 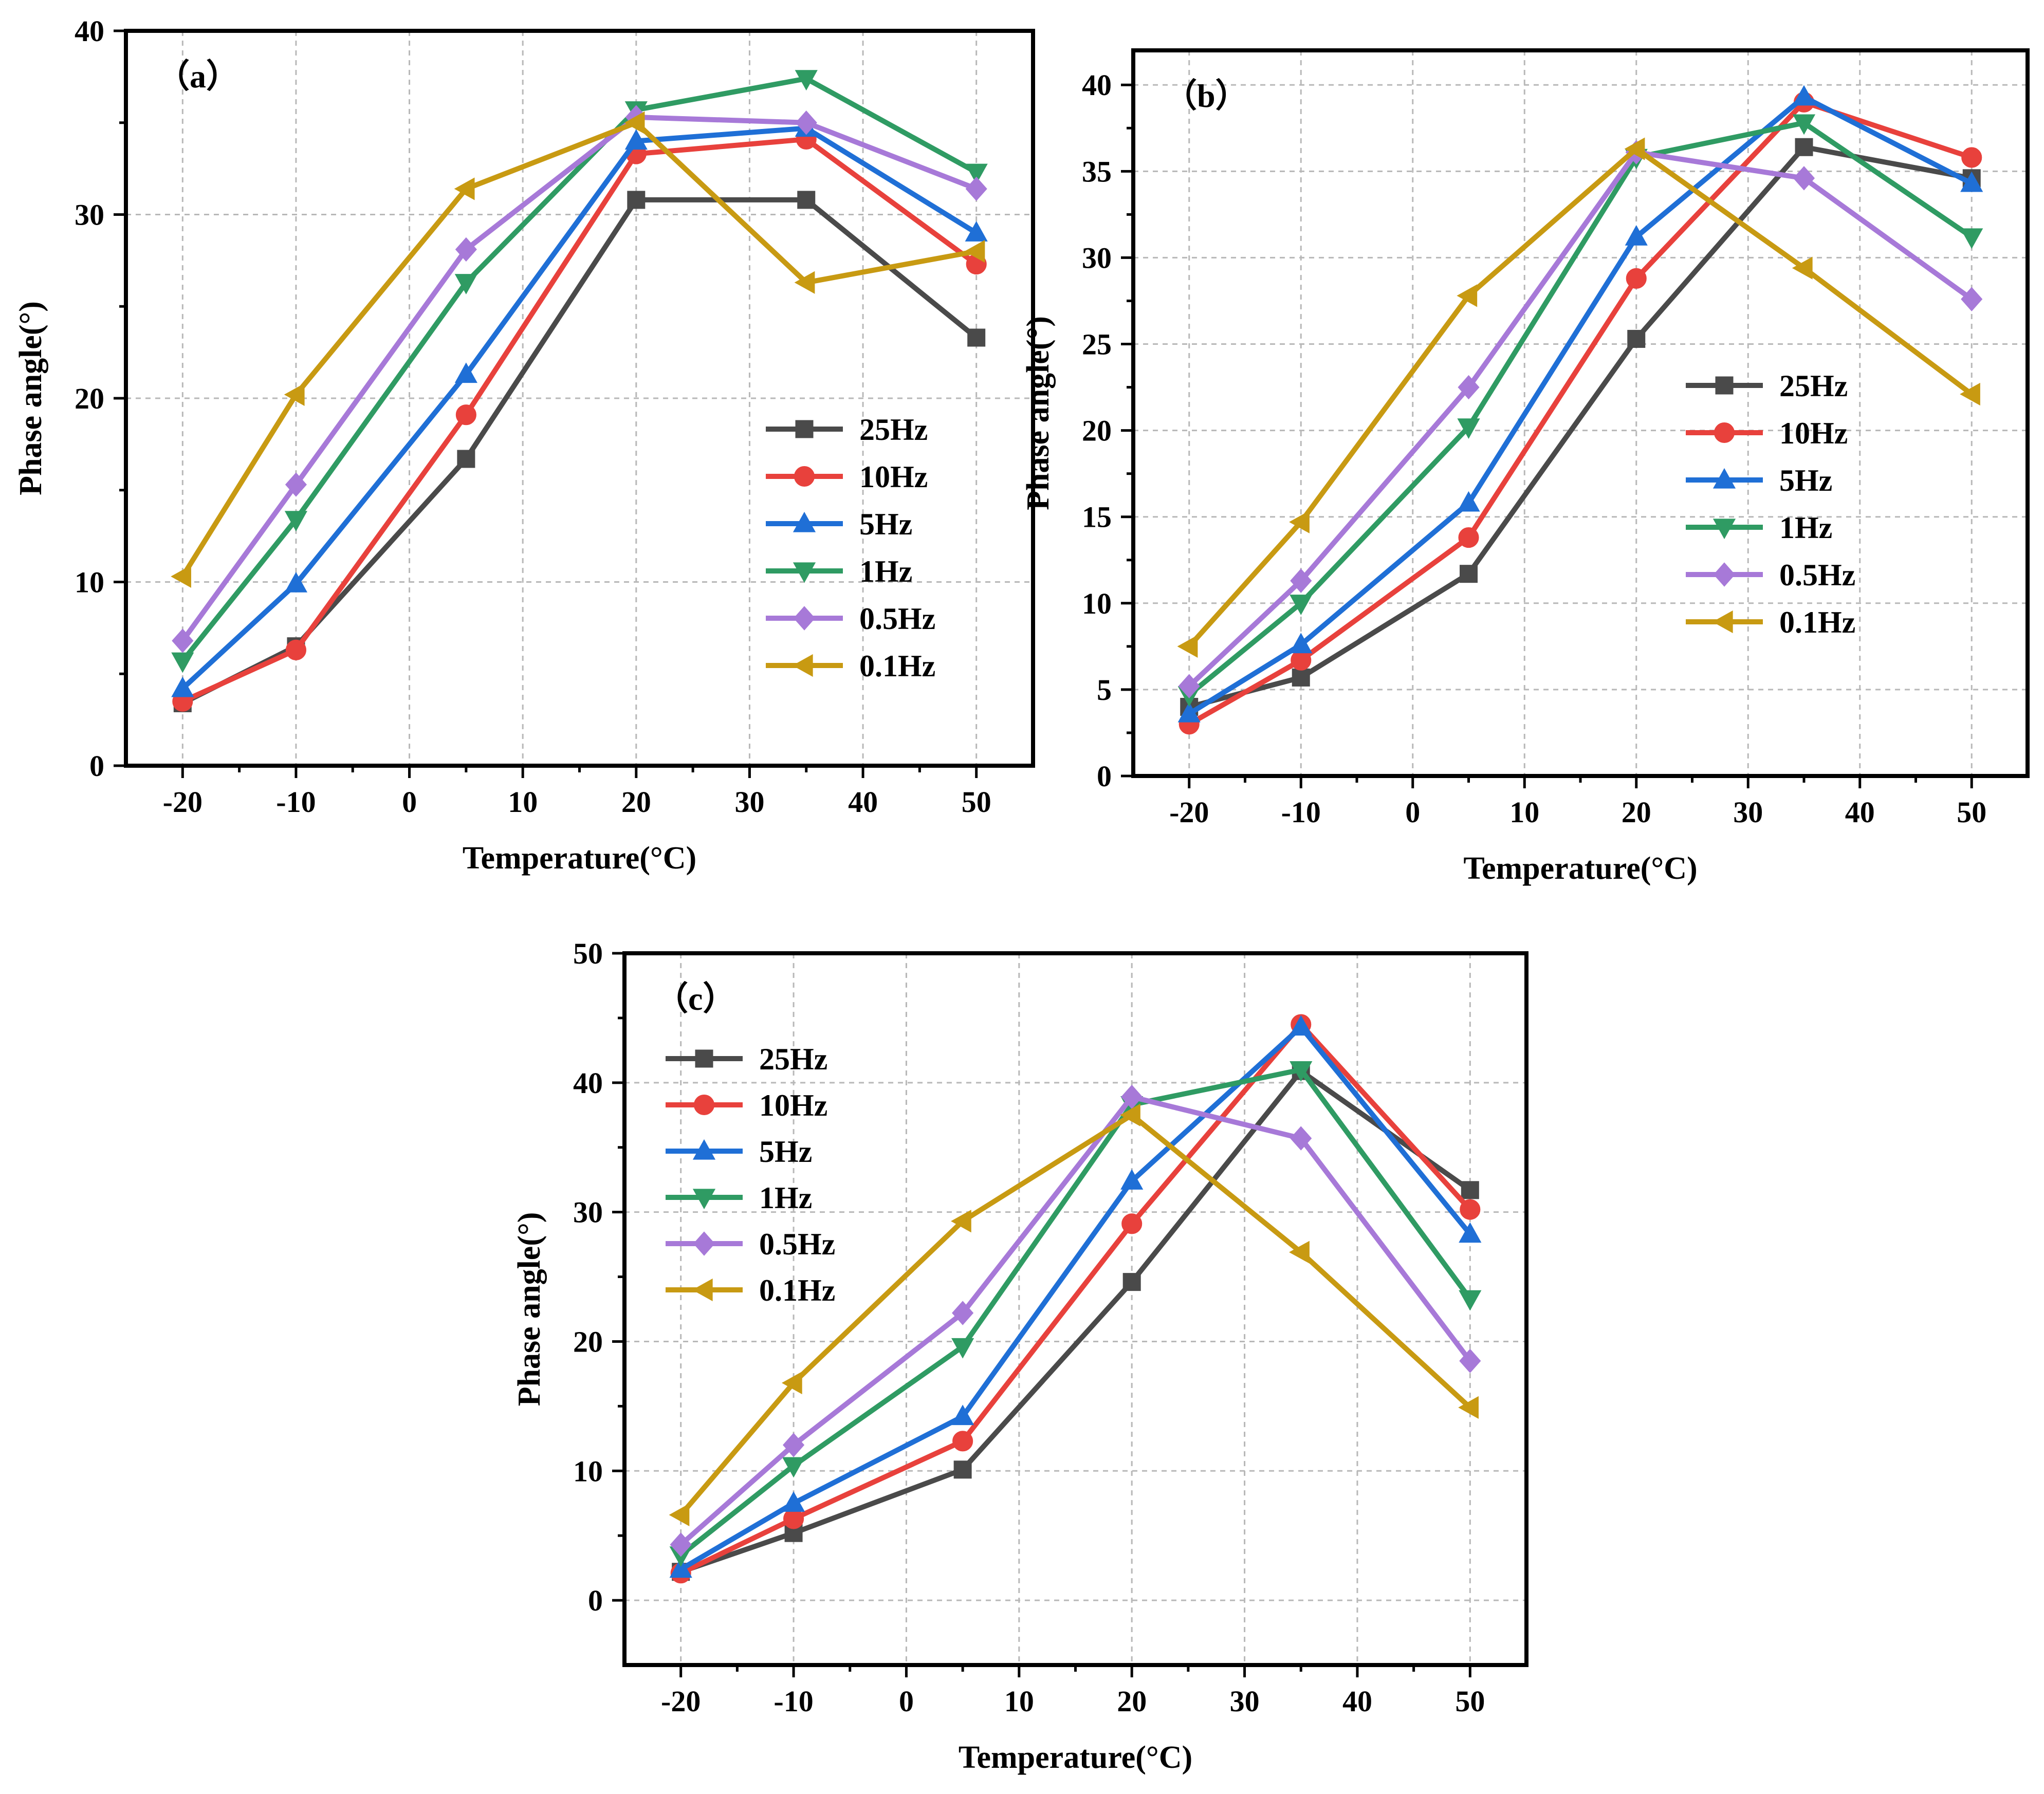 What do you see at coordinates (785, 1152) in the screenshot?
I see `legend-label: 5Hz` at bounding box center [785, 1152].